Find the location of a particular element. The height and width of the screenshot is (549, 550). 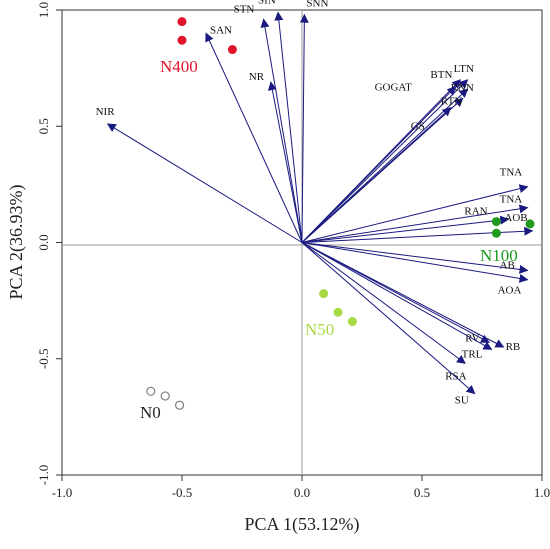

loading-arrow-sin is located at coordinates (288, 127).